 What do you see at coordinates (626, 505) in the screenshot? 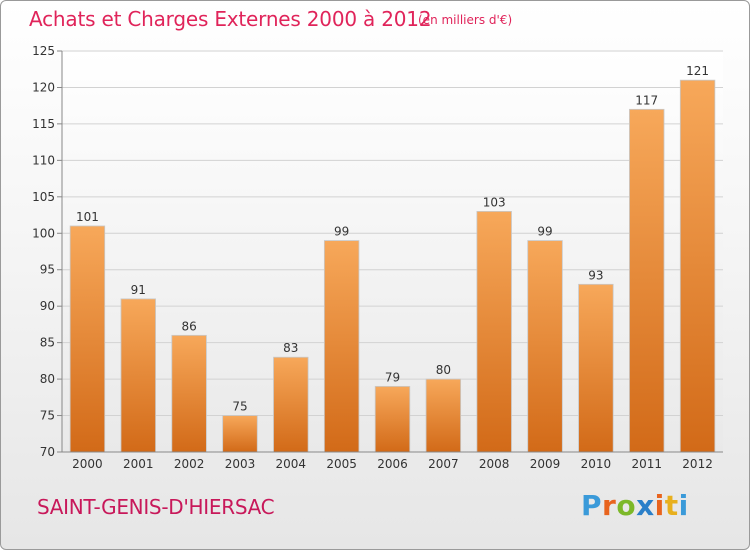
I see `logo-letter: o` at bounding box center [626, 505].